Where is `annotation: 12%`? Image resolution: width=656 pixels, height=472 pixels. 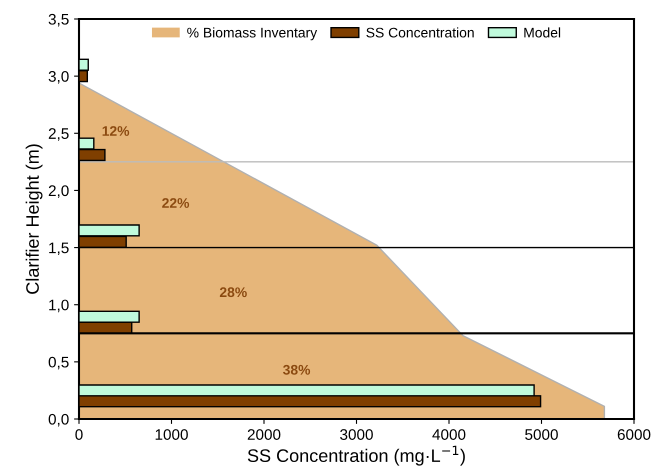
annotation: 12% is located at coordinates (116, 131).